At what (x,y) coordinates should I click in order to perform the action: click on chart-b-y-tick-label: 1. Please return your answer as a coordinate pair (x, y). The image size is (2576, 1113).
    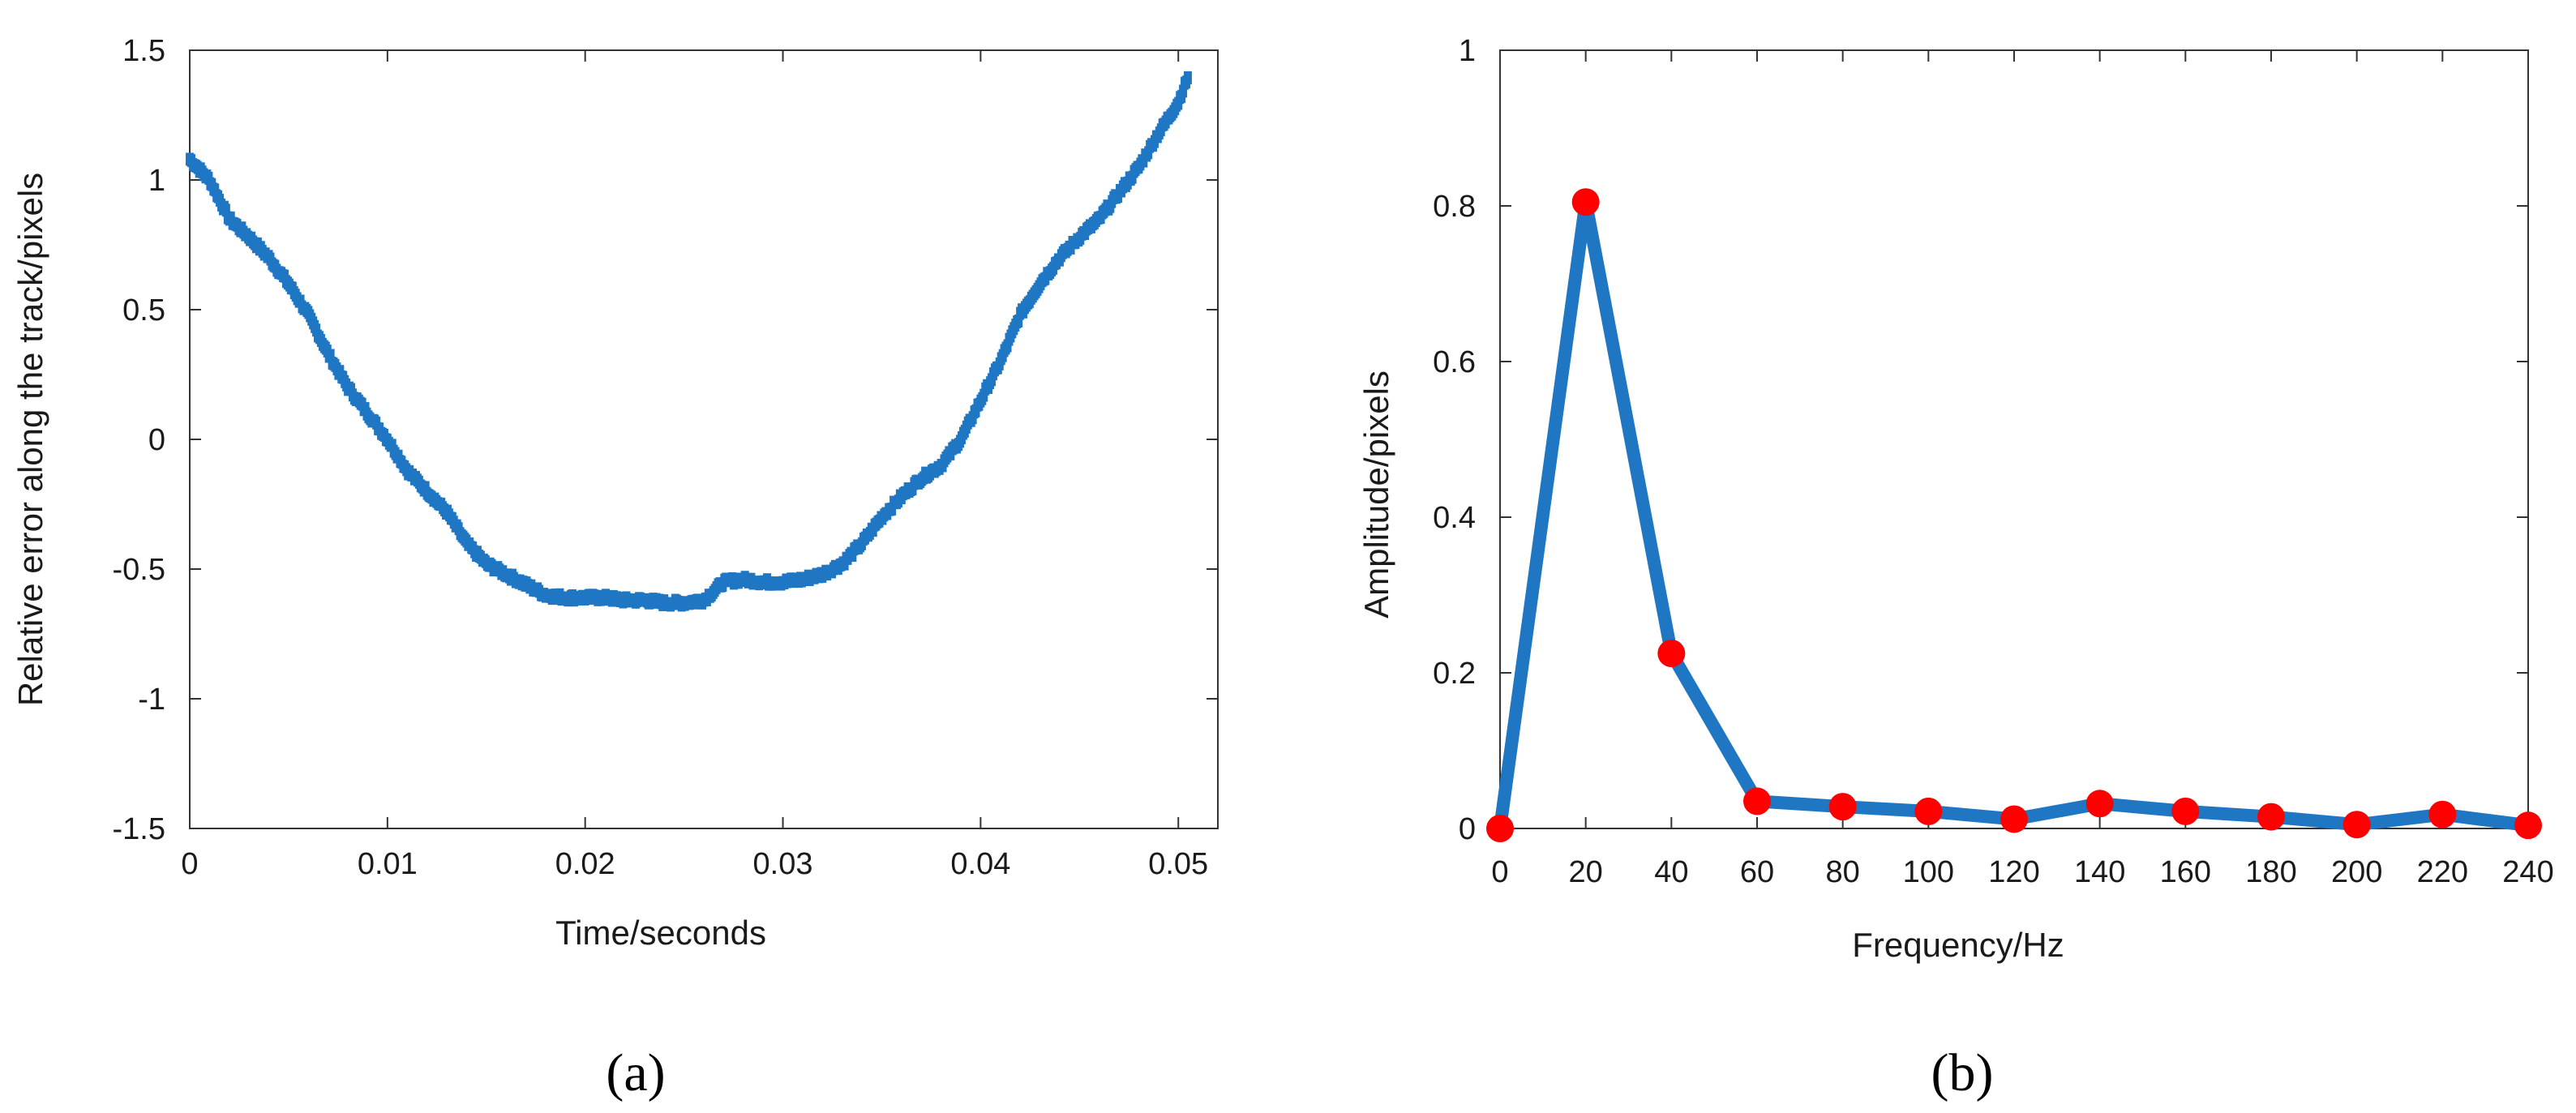
    Looking at the image, I should click on (1467, 51).